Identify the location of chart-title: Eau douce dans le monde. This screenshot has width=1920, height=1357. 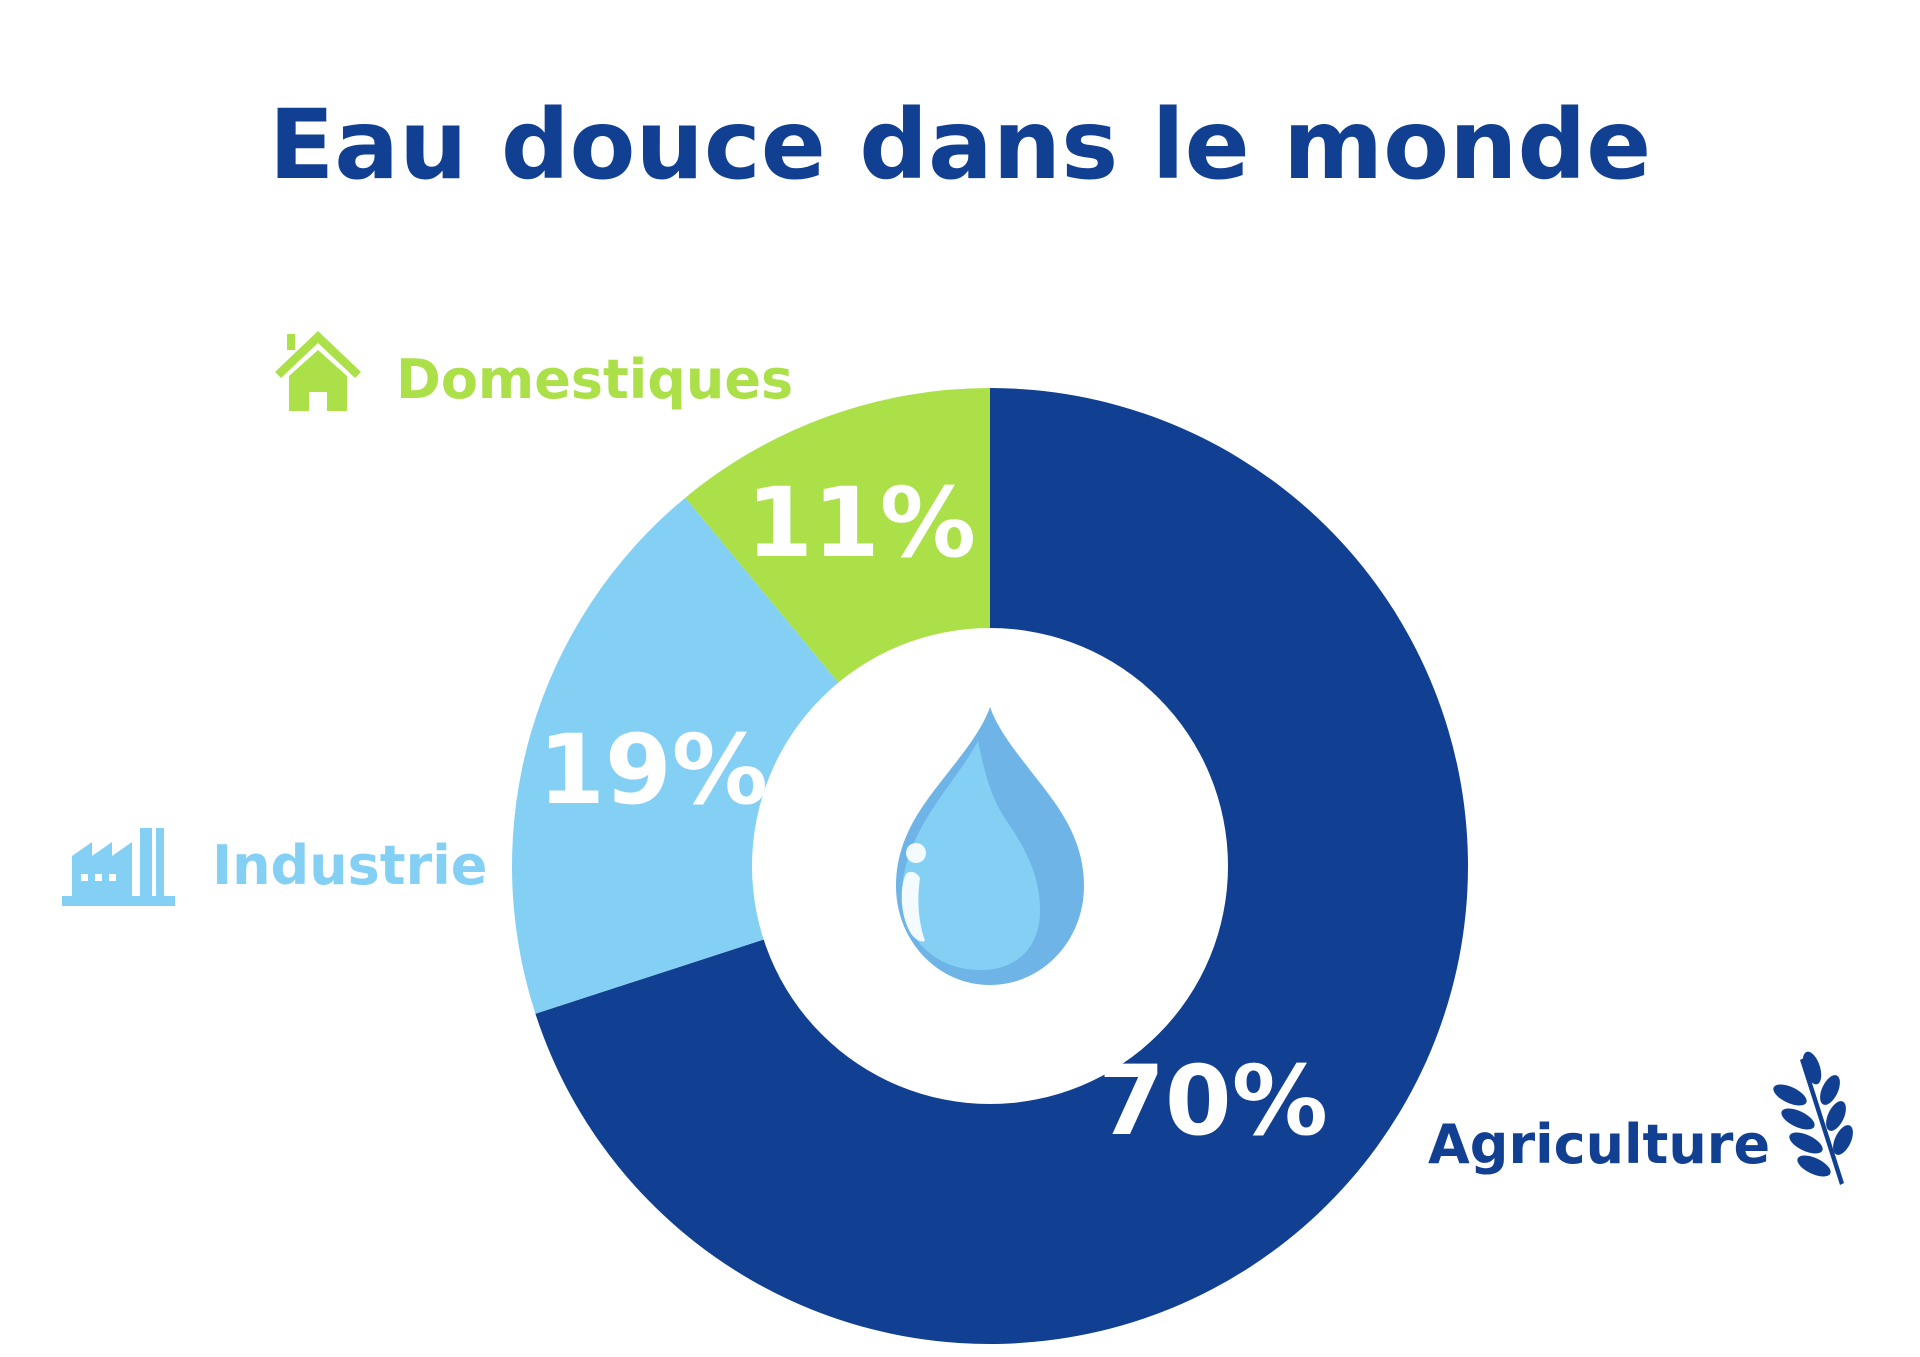
(960, 145).